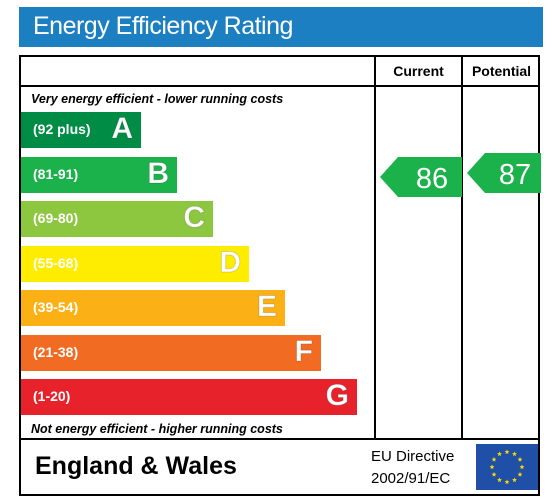 The width and height of the screenshot is (559, 500). What do you see at coordinates (411, 478) in the screenshot?
I see `directive-line-2: 2002/91/EC` at bounding box center [411, 478].